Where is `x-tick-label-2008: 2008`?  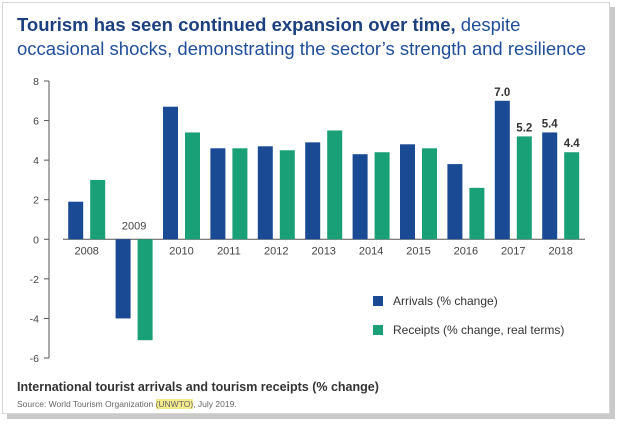
x-tick-label-2008: 2008 is located at coordinates (86, 251).